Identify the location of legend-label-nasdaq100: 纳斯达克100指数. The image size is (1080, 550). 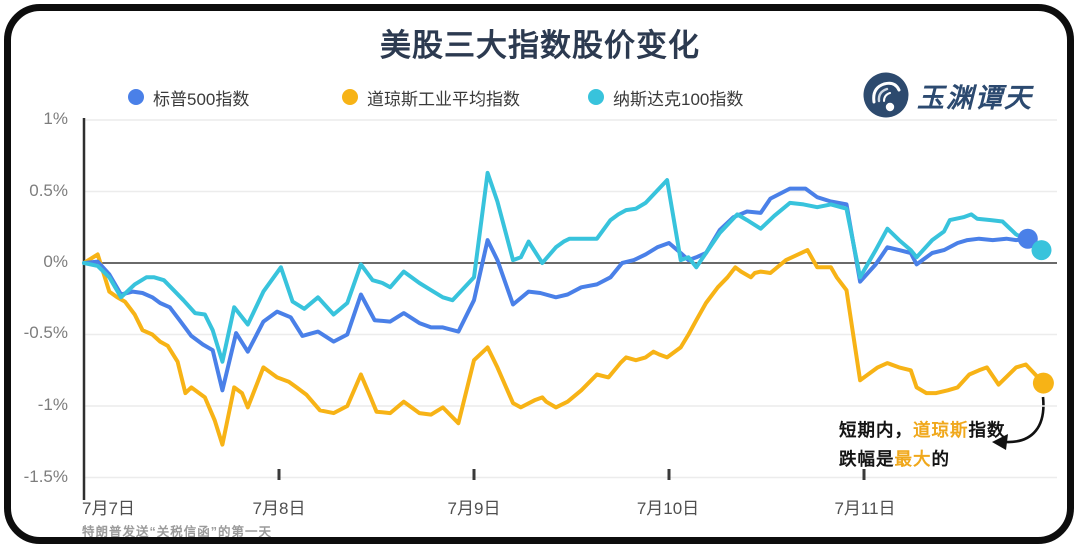
(678, 99).